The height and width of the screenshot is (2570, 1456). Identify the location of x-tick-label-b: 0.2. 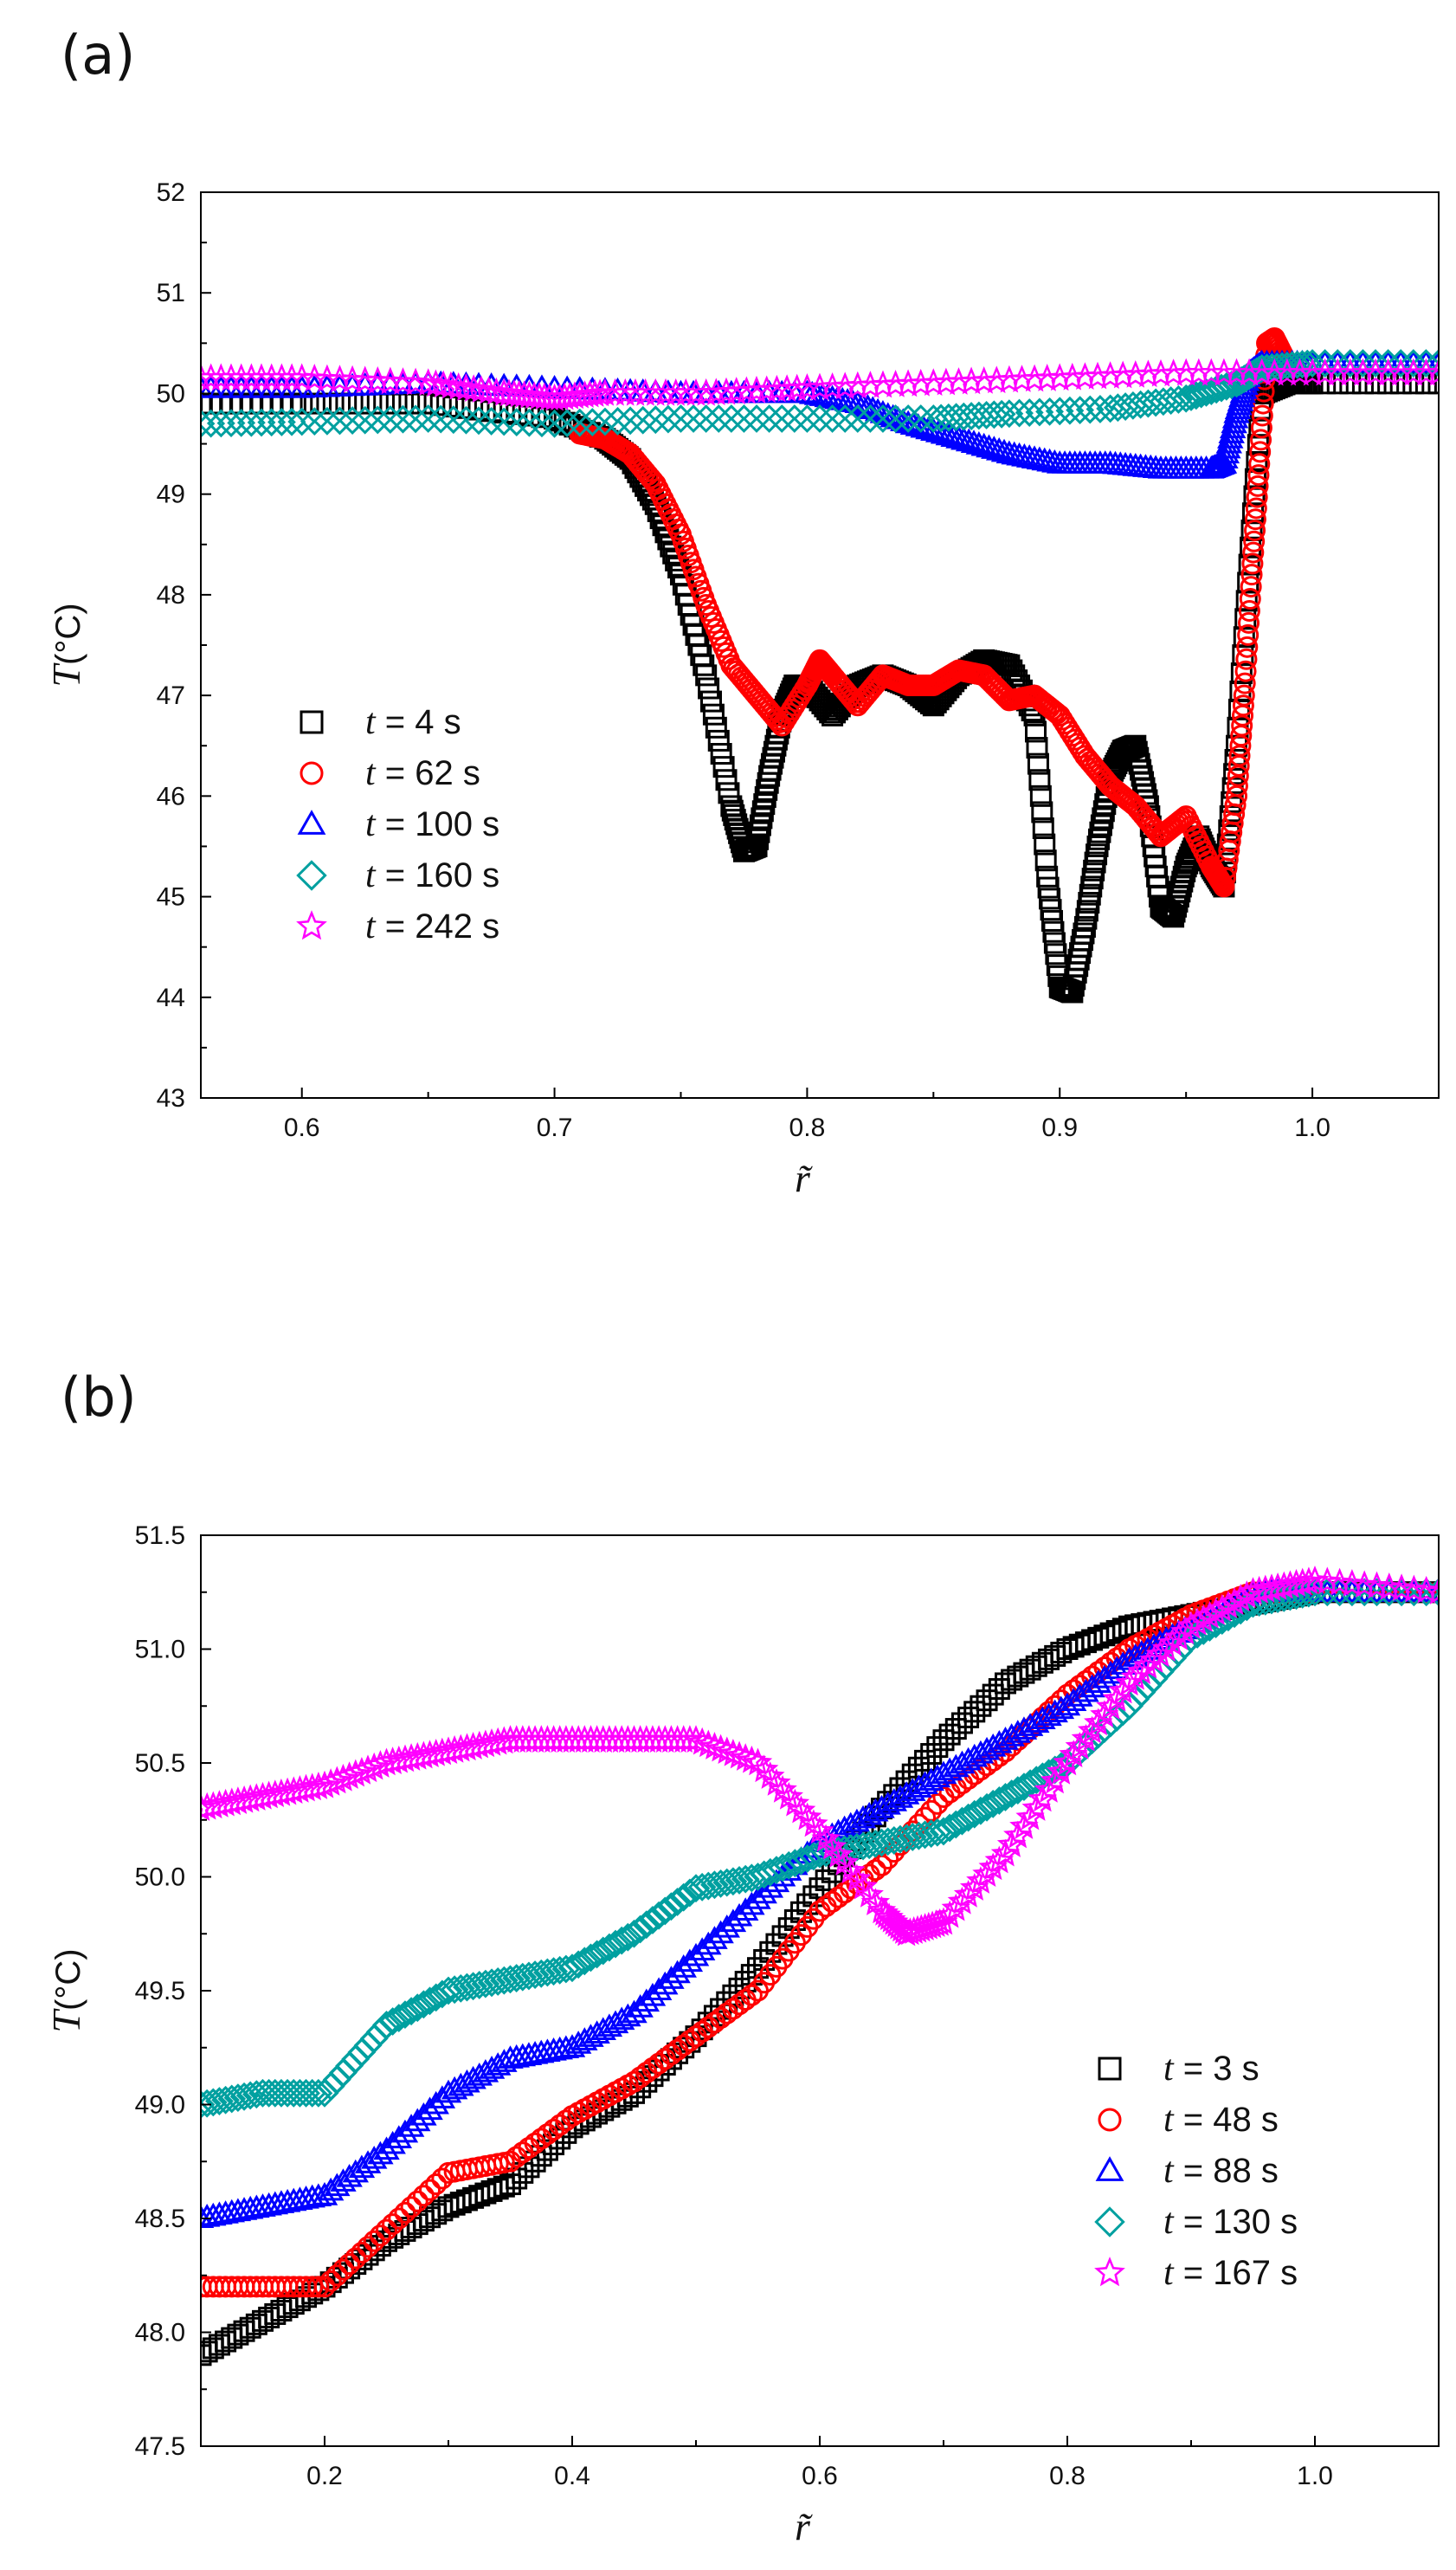
(324, 2476).